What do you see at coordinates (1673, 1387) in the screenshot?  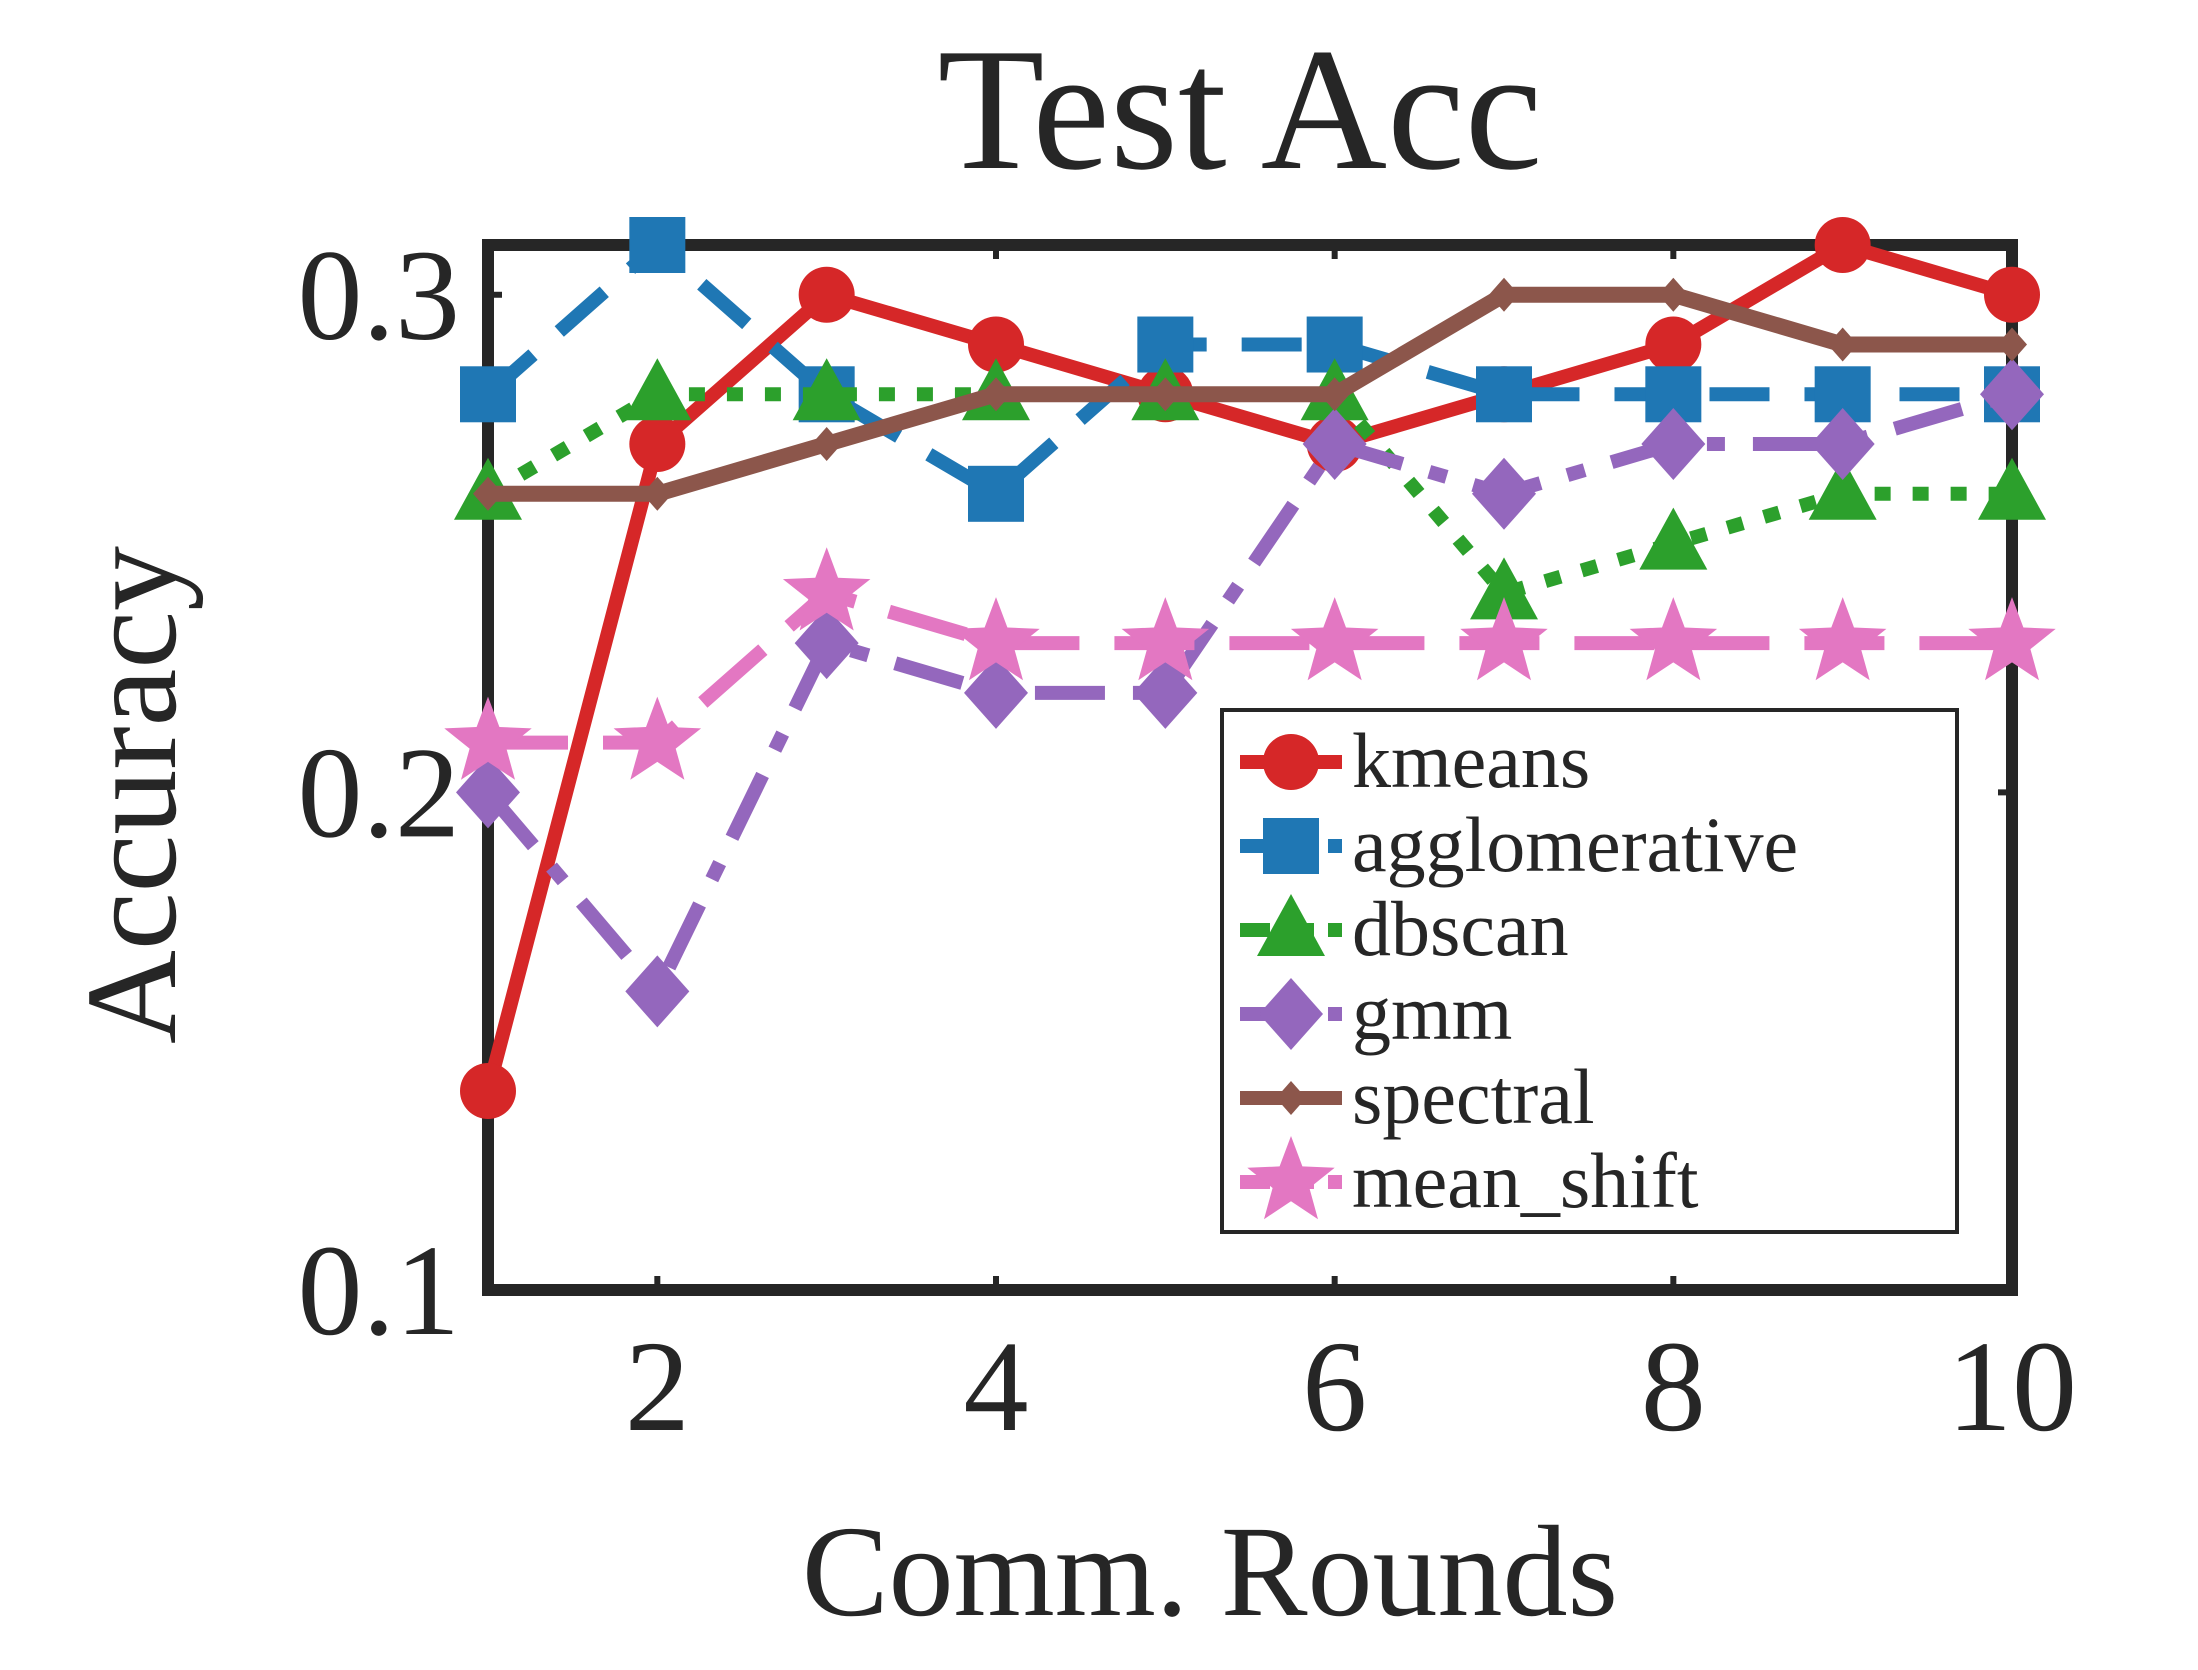 I see `x-tick-label: 8` at bounding box center [1673, 1387].